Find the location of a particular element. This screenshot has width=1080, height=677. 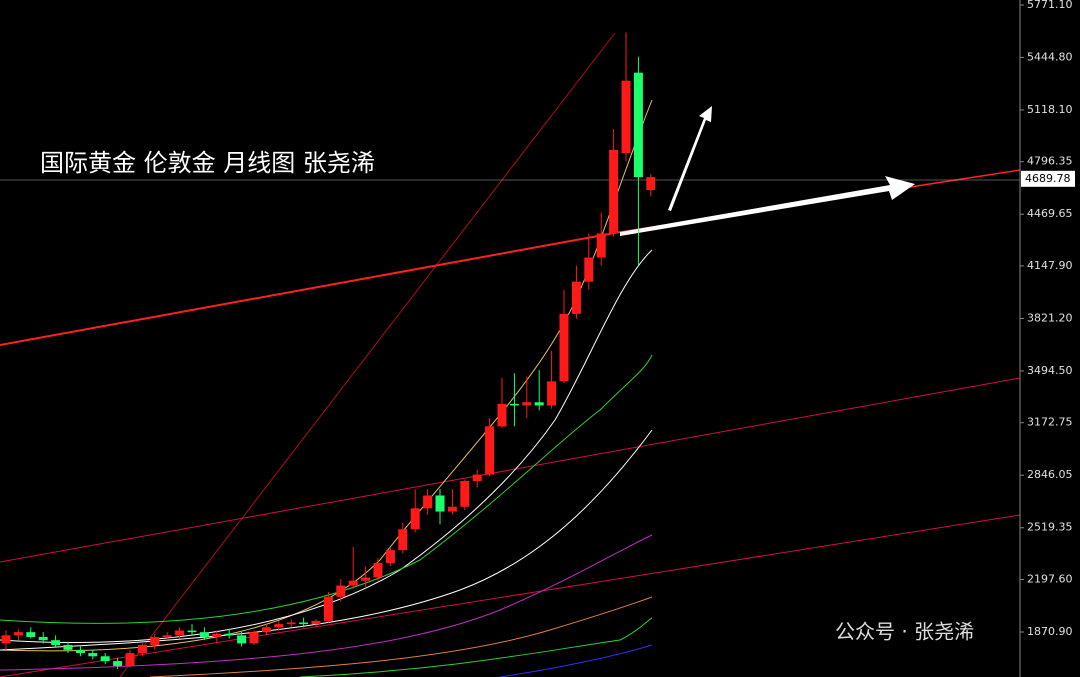

y-tick-label: 3494.50 is located at coordinates (1050, 370).